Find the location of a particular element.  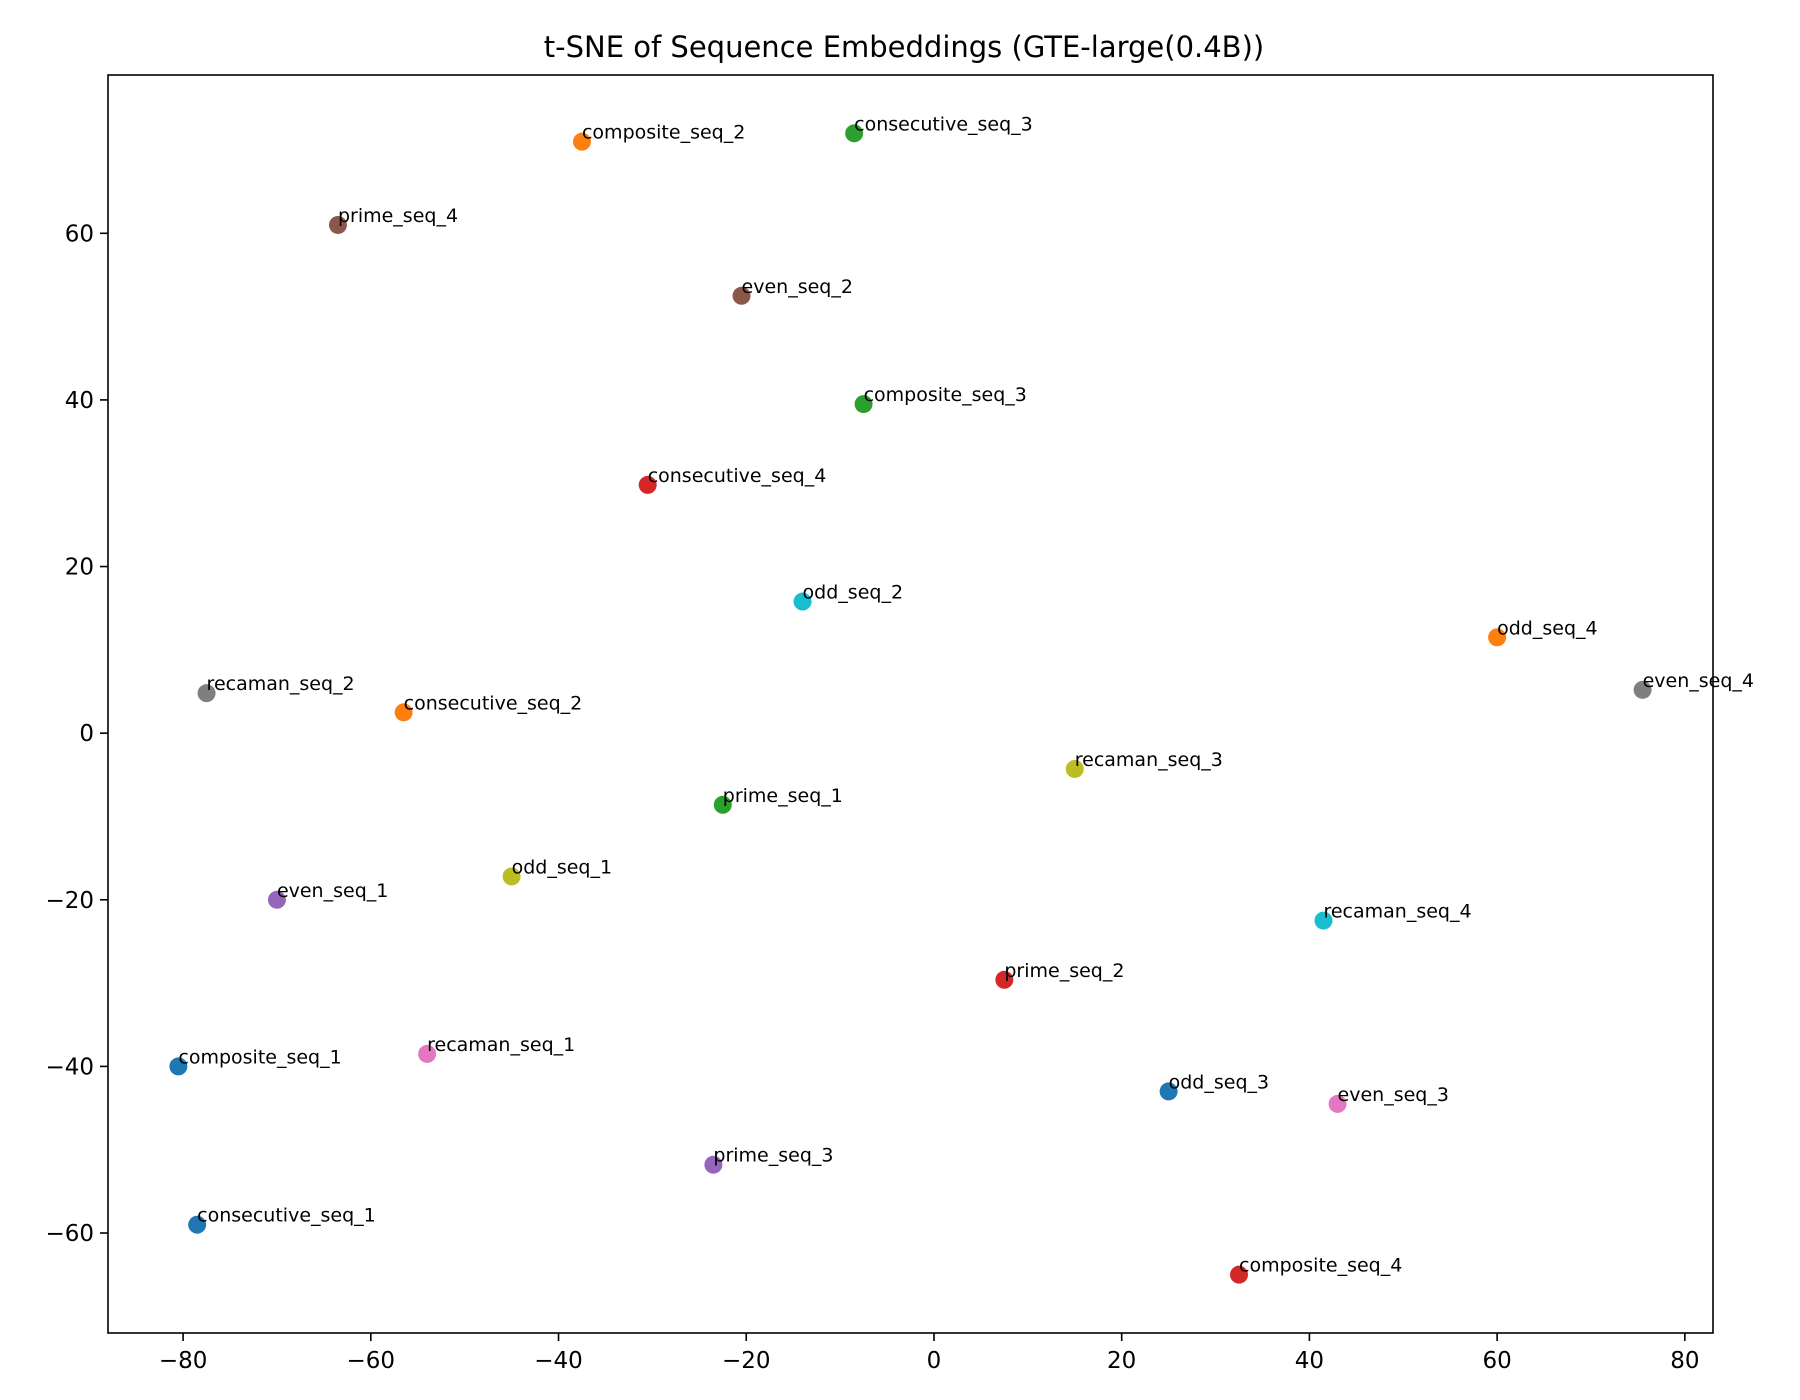

point-label: consecutive_seq_3 is located at coordinates (943, 124).